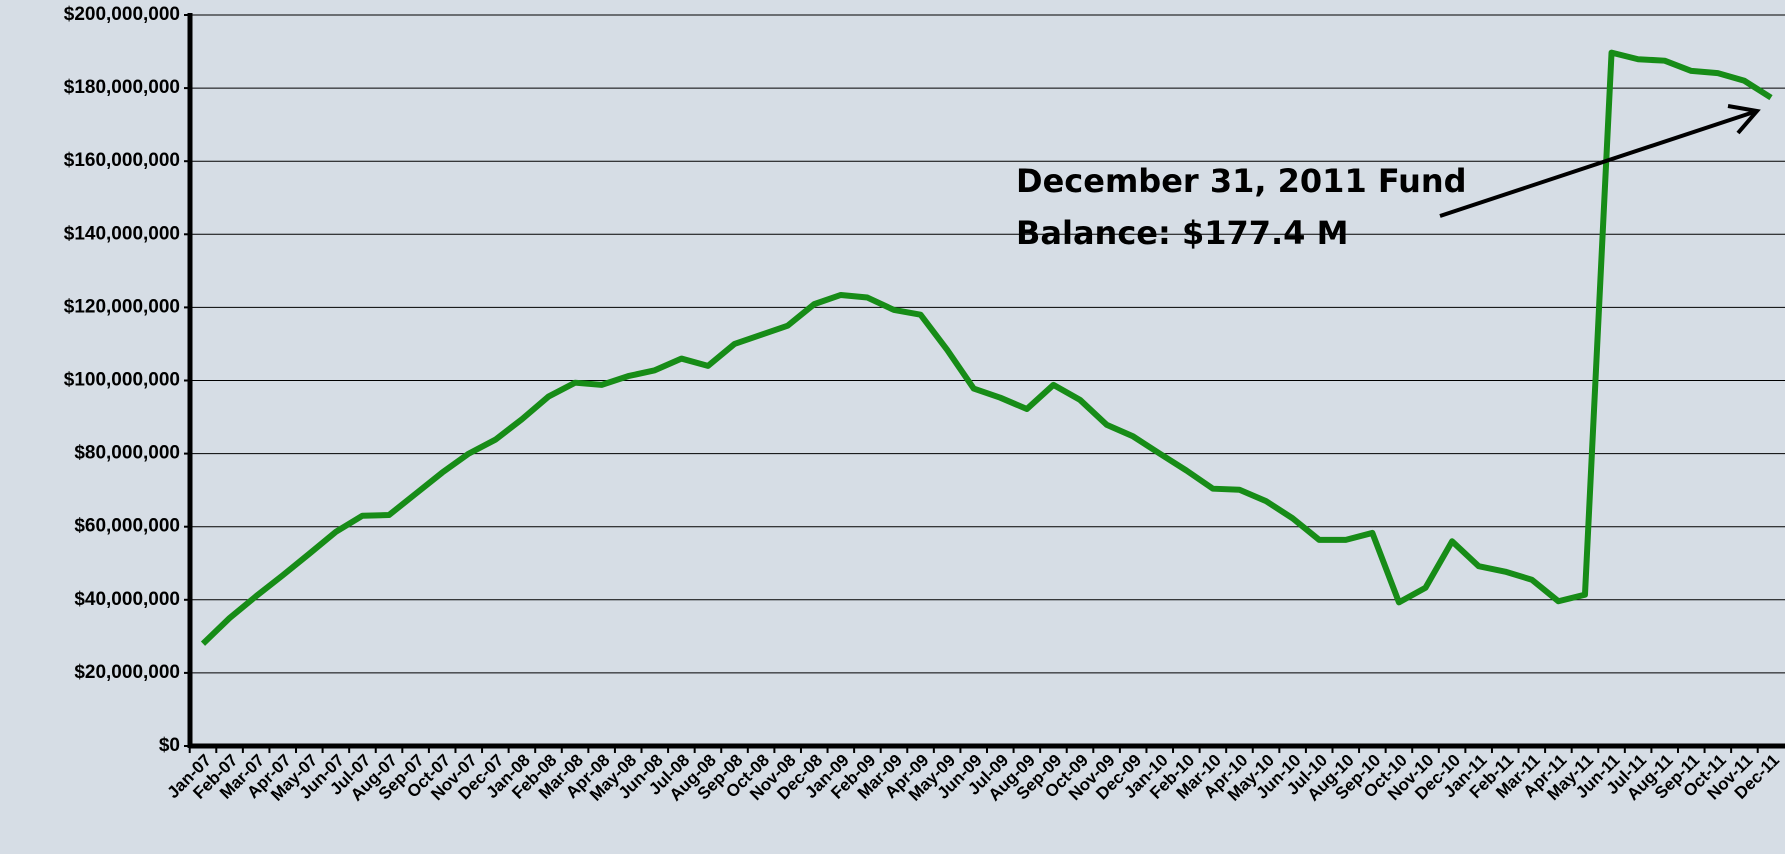 Image resolution: width=1785 pixels, height=854 pixels. What do you see at coordinates (122, 306) in the screenshot?
I see `y-tick-label: $120,000,000` at bounding box center [122, 306].